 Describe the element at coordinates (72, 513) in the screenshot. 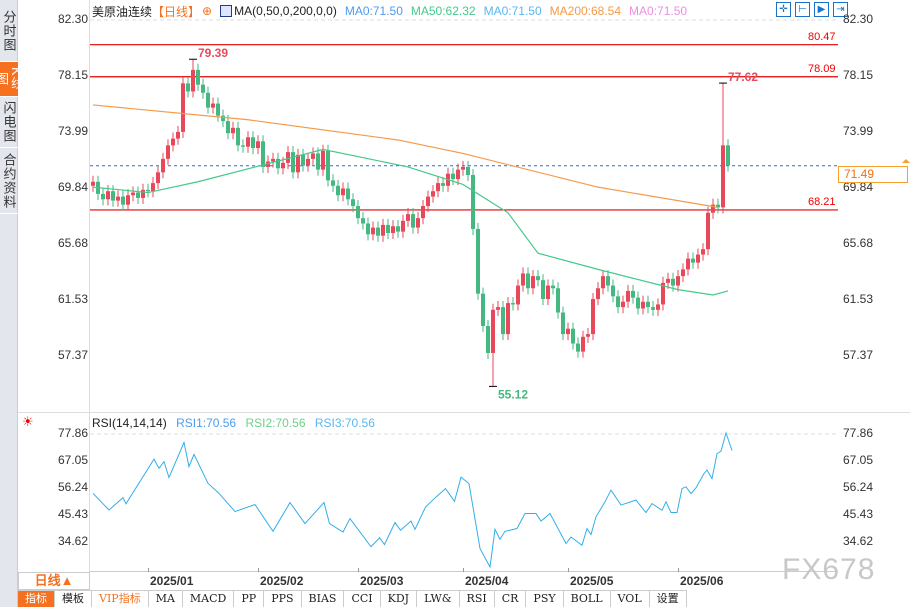

I see `rsi-axis-label: 45.43` at that location.